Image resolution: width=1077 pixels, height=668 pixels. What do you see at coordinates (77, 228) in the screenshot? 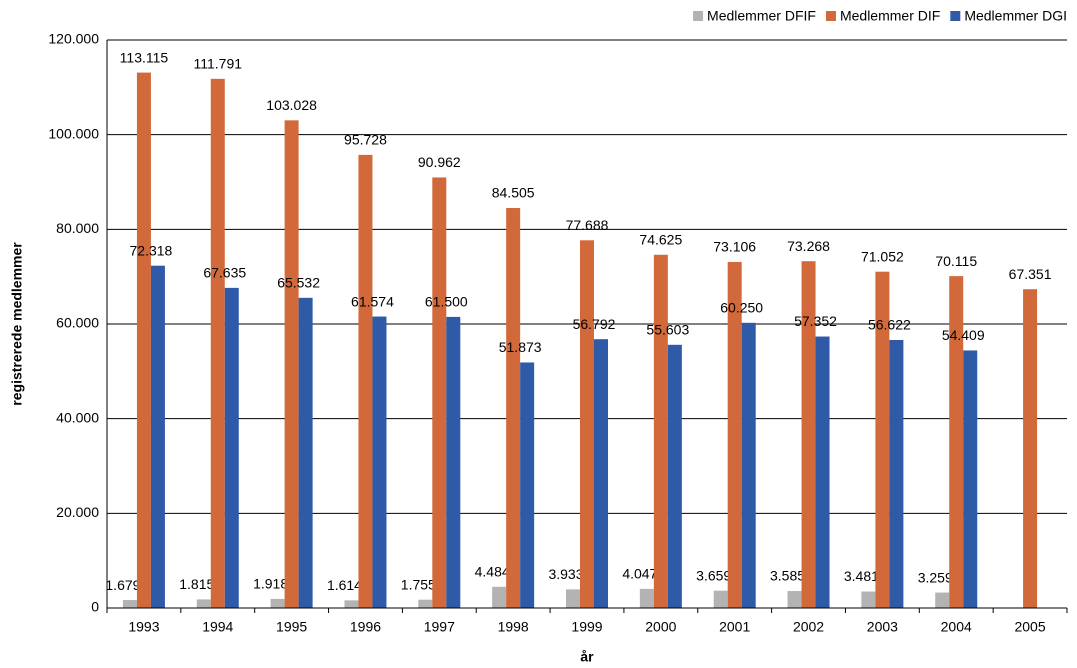
I see `y-tick-label: 80.000` at bounding box center [77, 228].